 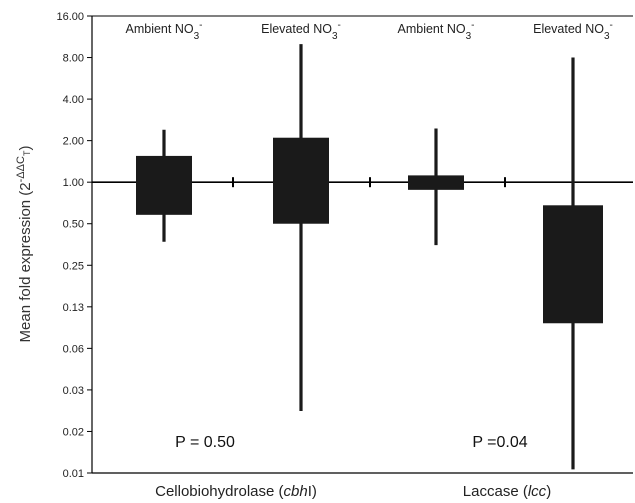 I want to click on y-tick-label: 0.13, so click(x=73, y=308).